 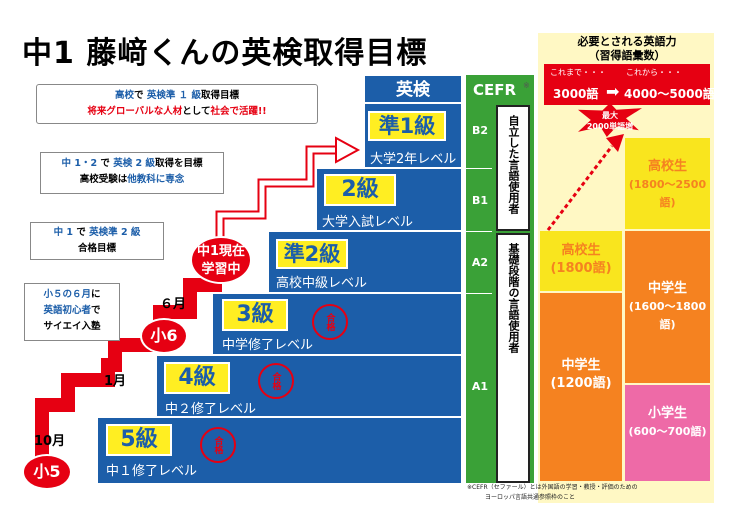 What do you see at coordinates (613, 91) in the screenshot?
I see `arrow-right-icon: ➡` at bounding box center [613, 91].